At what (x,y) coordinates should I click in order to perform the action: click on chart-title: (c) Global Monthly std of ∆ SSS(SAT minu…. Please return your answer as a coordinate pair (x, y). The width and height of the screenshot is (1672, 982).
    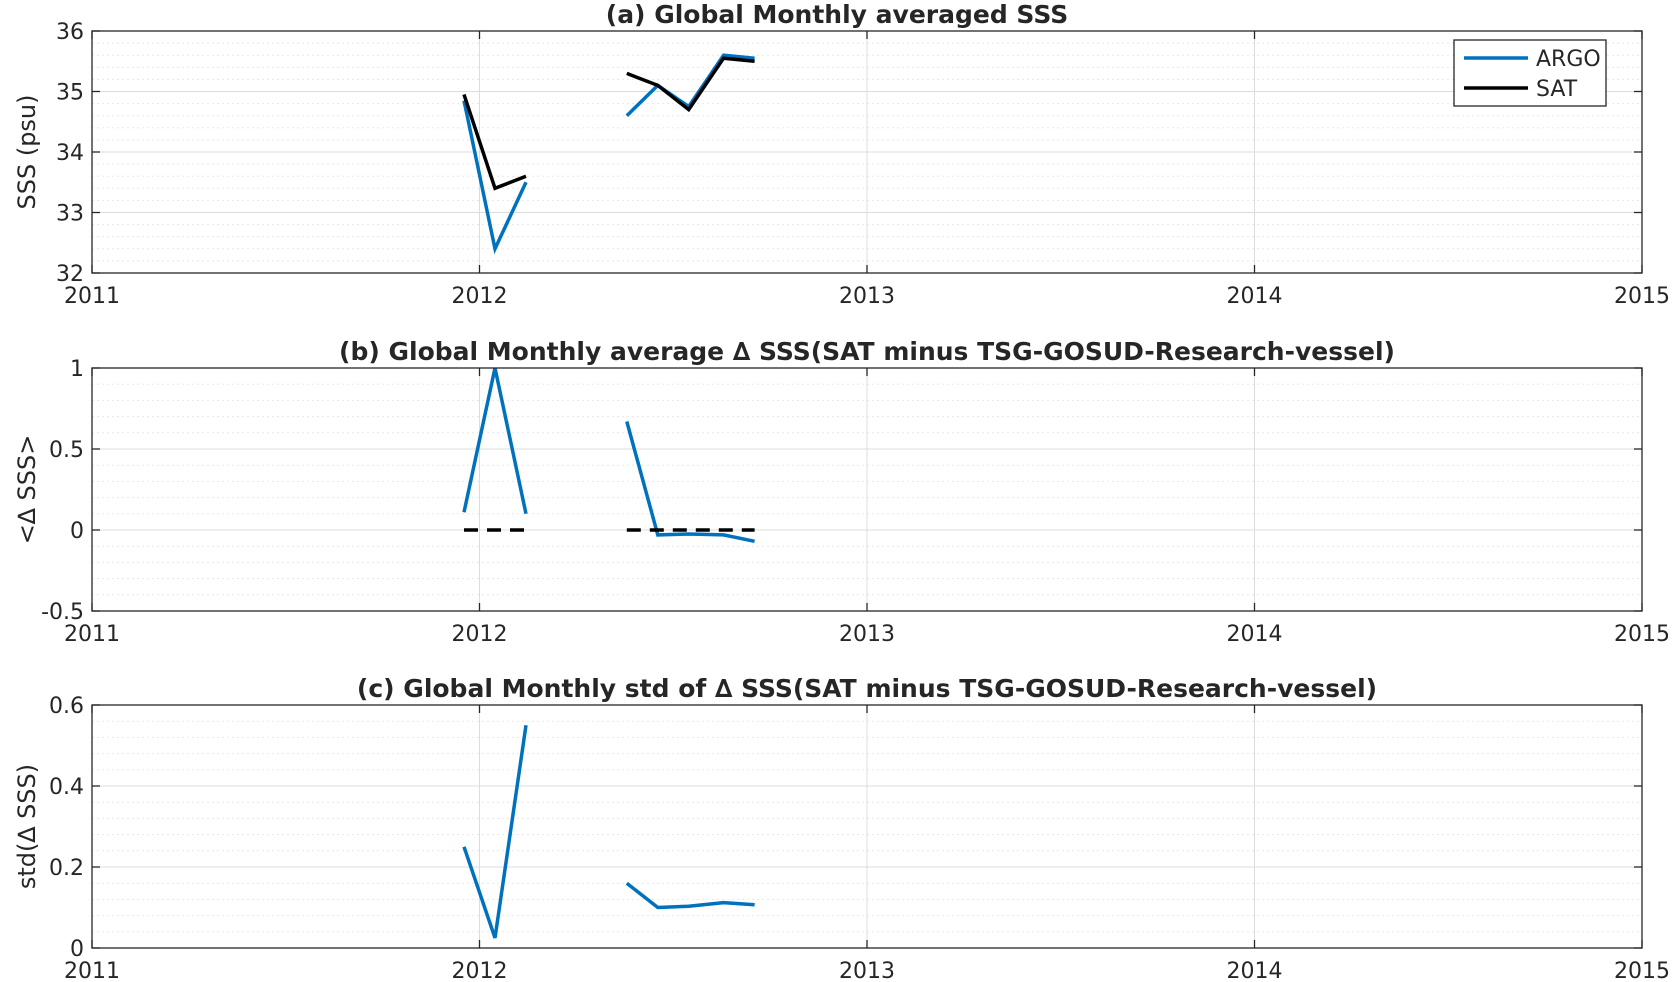
    Looking at the image, I should click on (867, 688).